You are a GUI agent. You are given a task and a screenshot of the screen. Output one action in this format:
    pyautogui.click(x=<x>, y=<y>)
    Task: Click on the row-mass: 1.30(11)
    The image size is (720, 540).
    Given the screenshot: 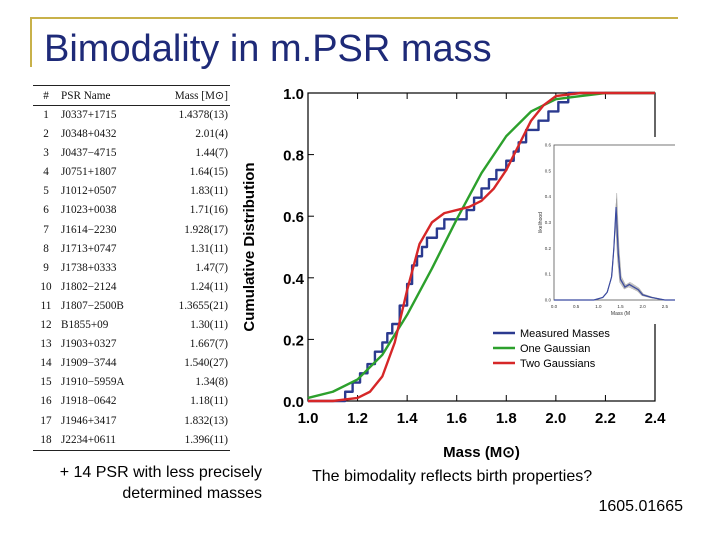 What is the action you would take?
    pyautogui.click(x=209, y=325)
    